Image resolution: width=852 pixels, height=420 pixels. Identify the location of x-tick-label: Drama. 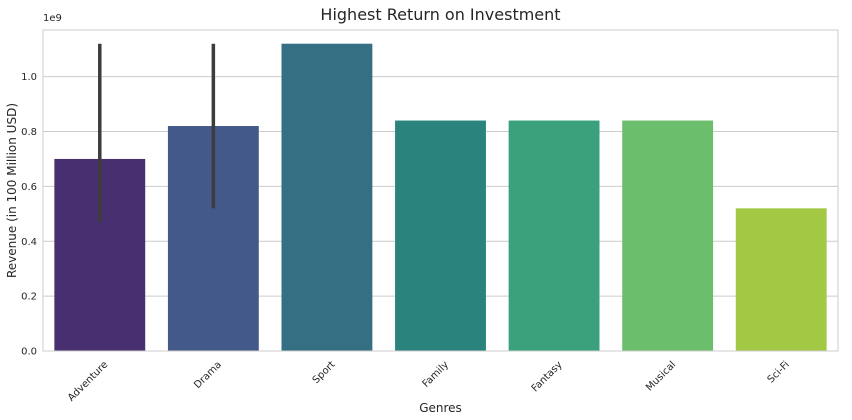
(208, 375).